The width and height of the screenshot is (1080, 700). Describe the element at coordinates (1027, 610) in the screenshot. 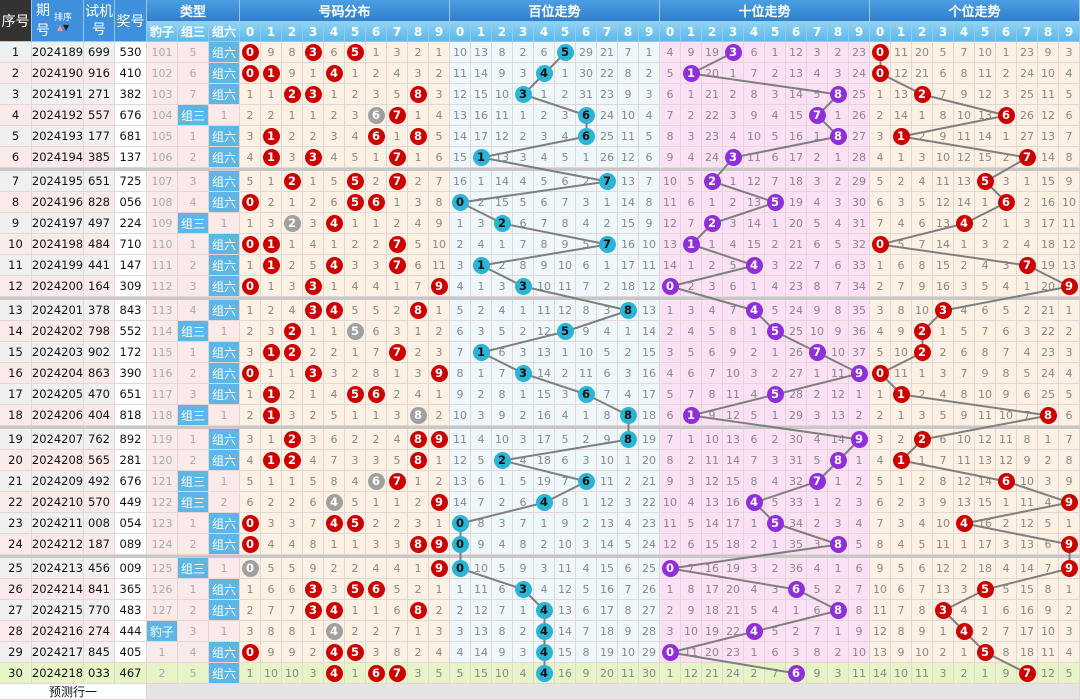

I see `units-omission-cell: 16` at that location.